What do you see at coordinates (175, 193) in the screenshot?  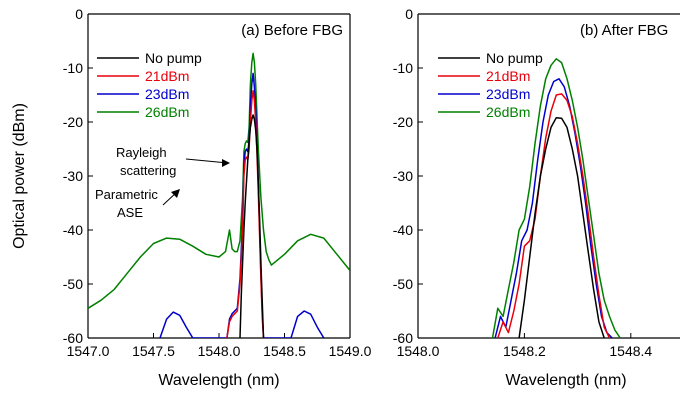 I see `ase-arrow-head` at bounding box center [175, 193].